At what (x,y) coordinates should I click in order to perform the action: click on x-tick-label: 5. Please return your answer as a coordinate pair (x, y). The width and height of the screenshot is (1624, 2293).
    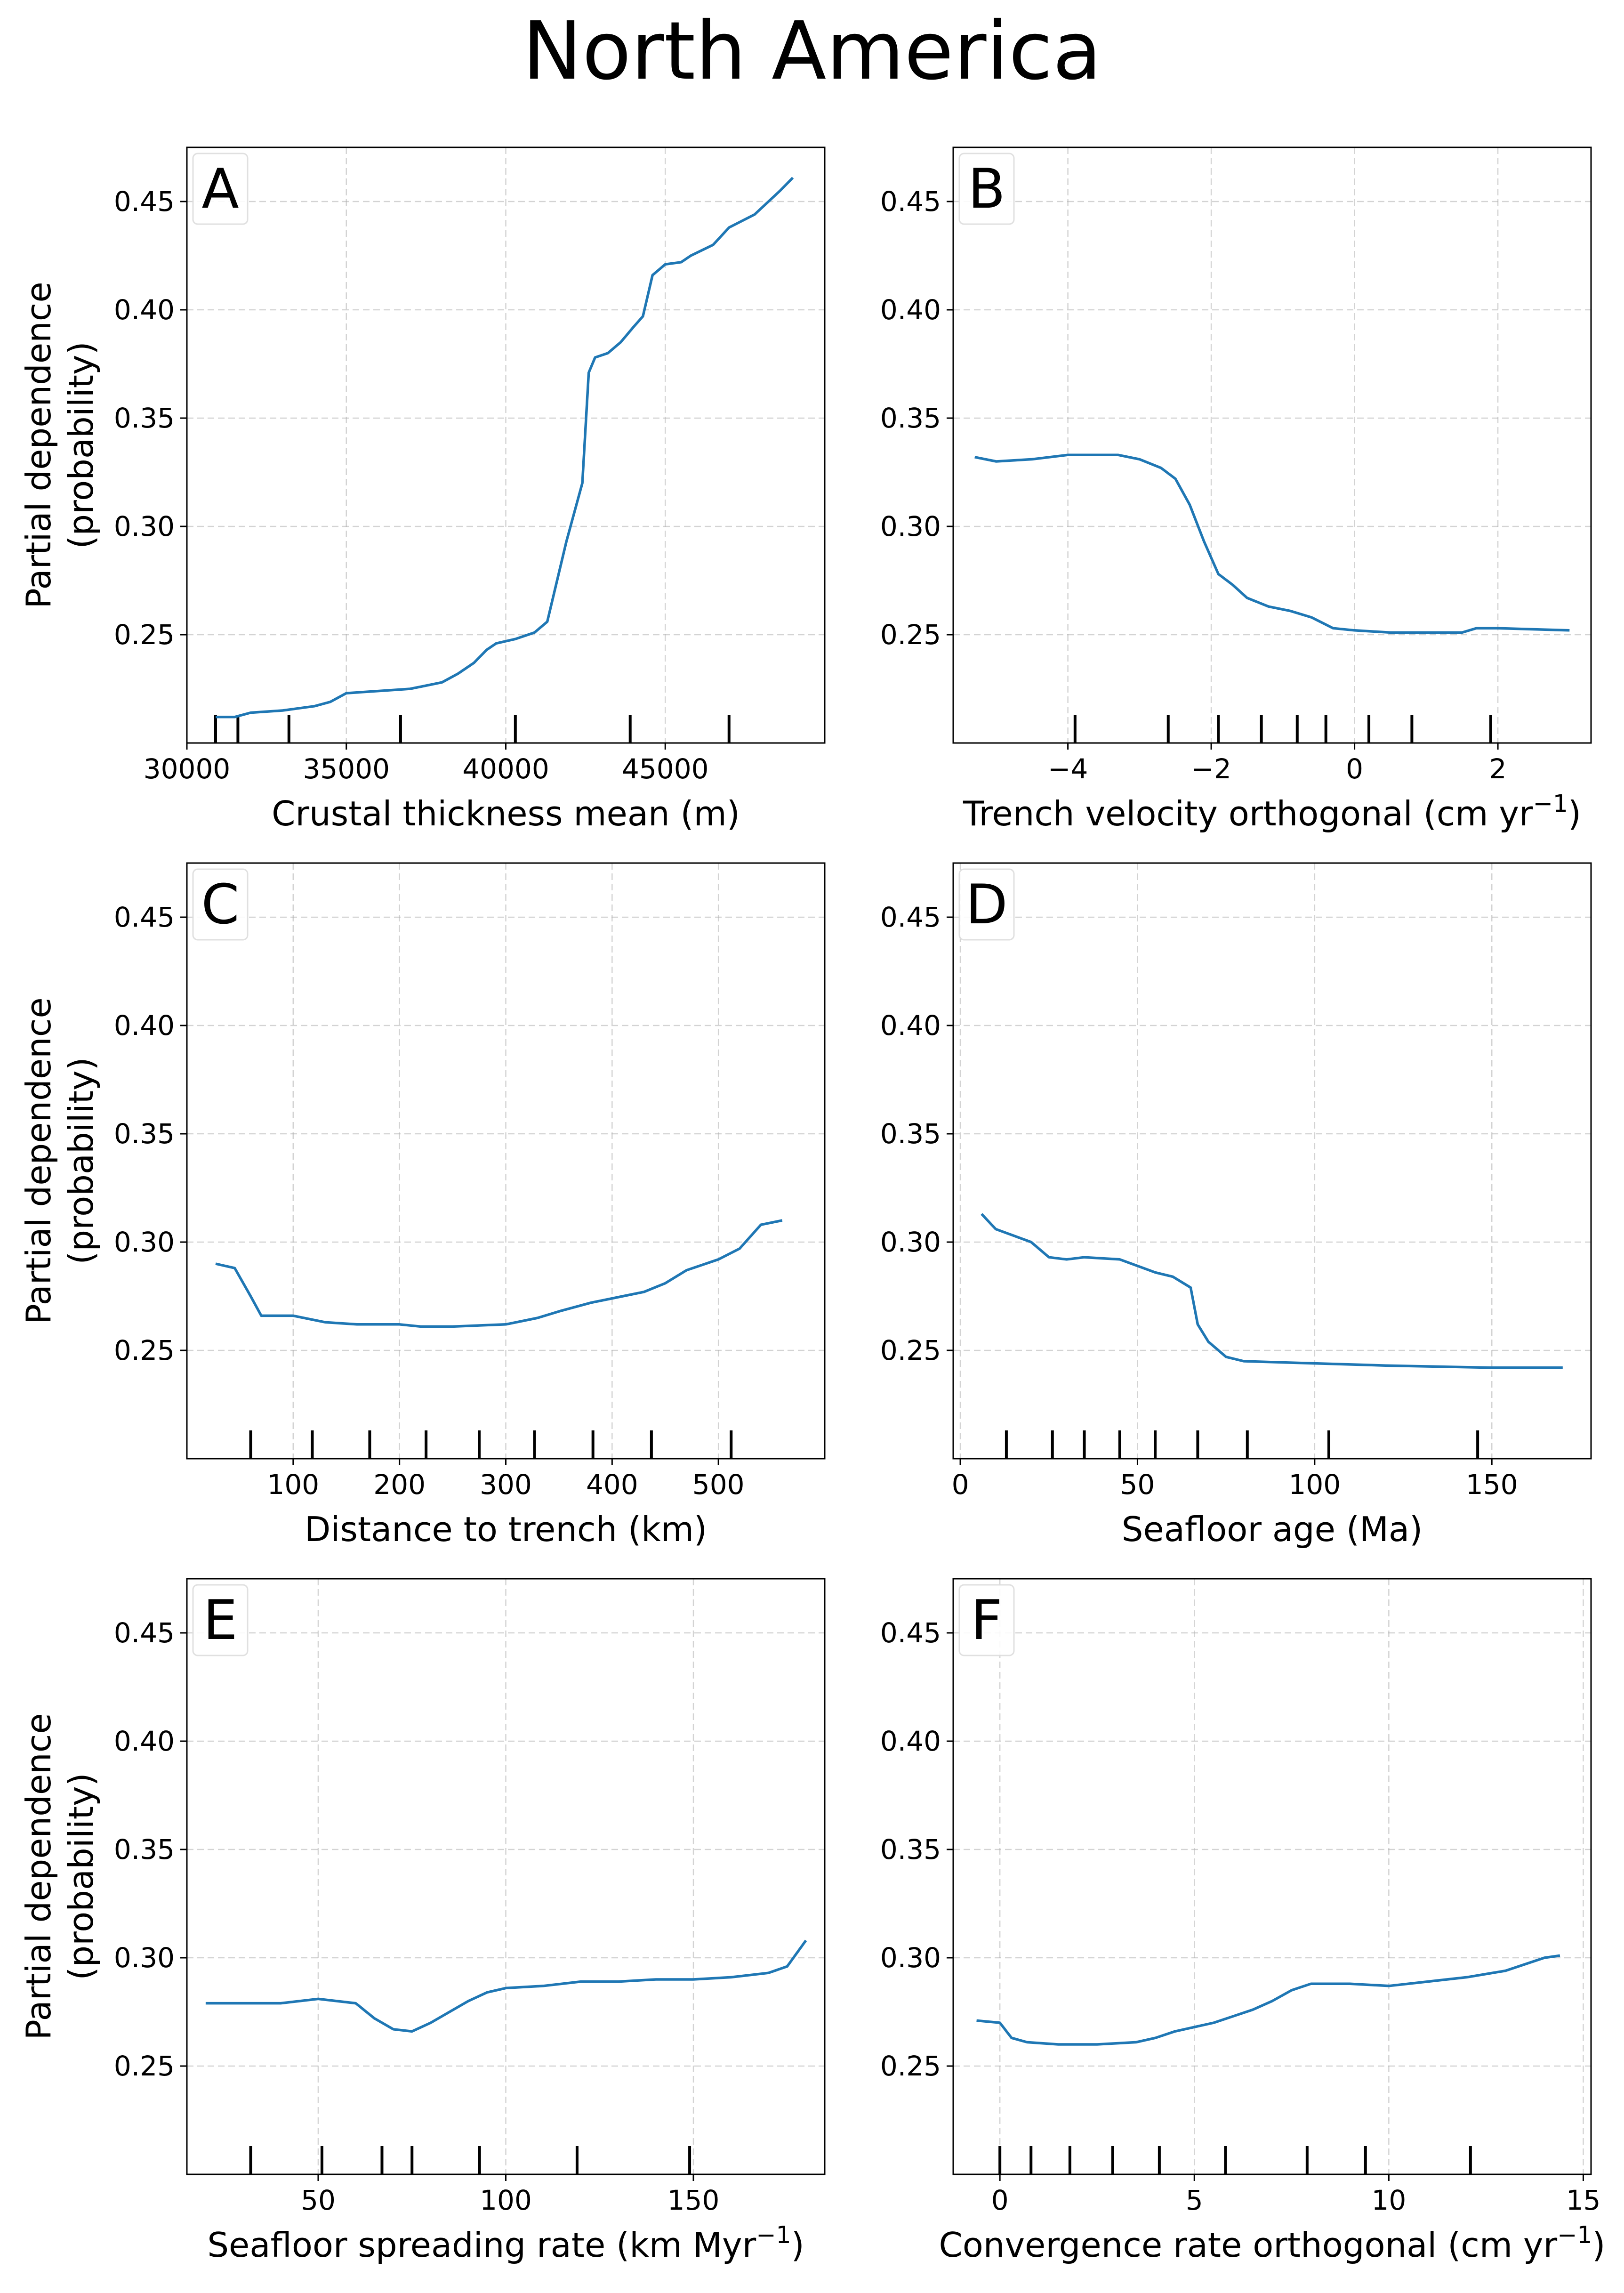
    Looking at the image, I should click on (1194, 2200).